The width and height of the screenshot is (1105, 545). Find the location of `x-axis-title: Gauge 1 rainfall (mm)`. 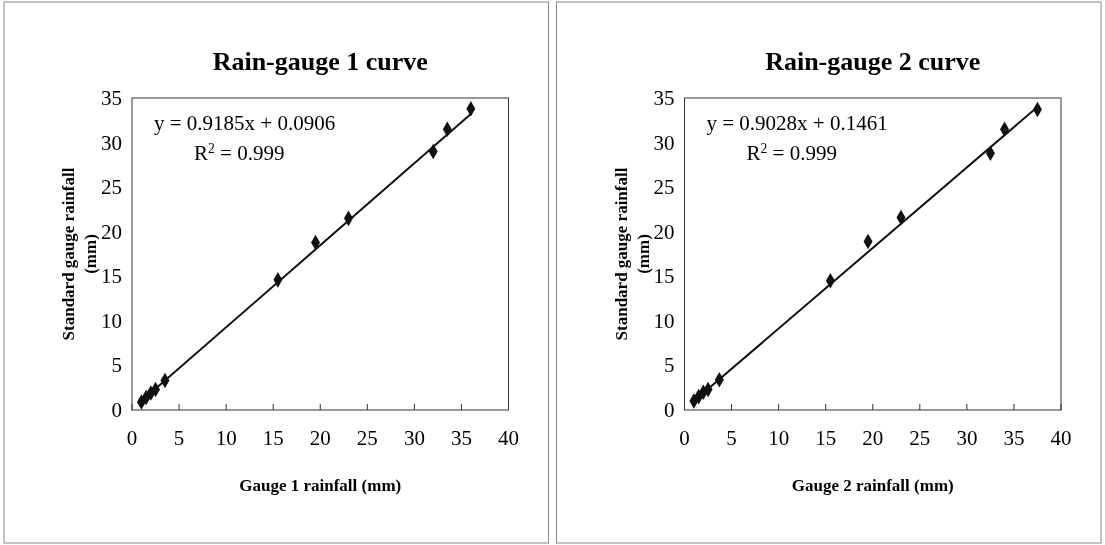

x-axis-title: Gauge 1 rainfall (mm) is located at coordinates (320, 485).